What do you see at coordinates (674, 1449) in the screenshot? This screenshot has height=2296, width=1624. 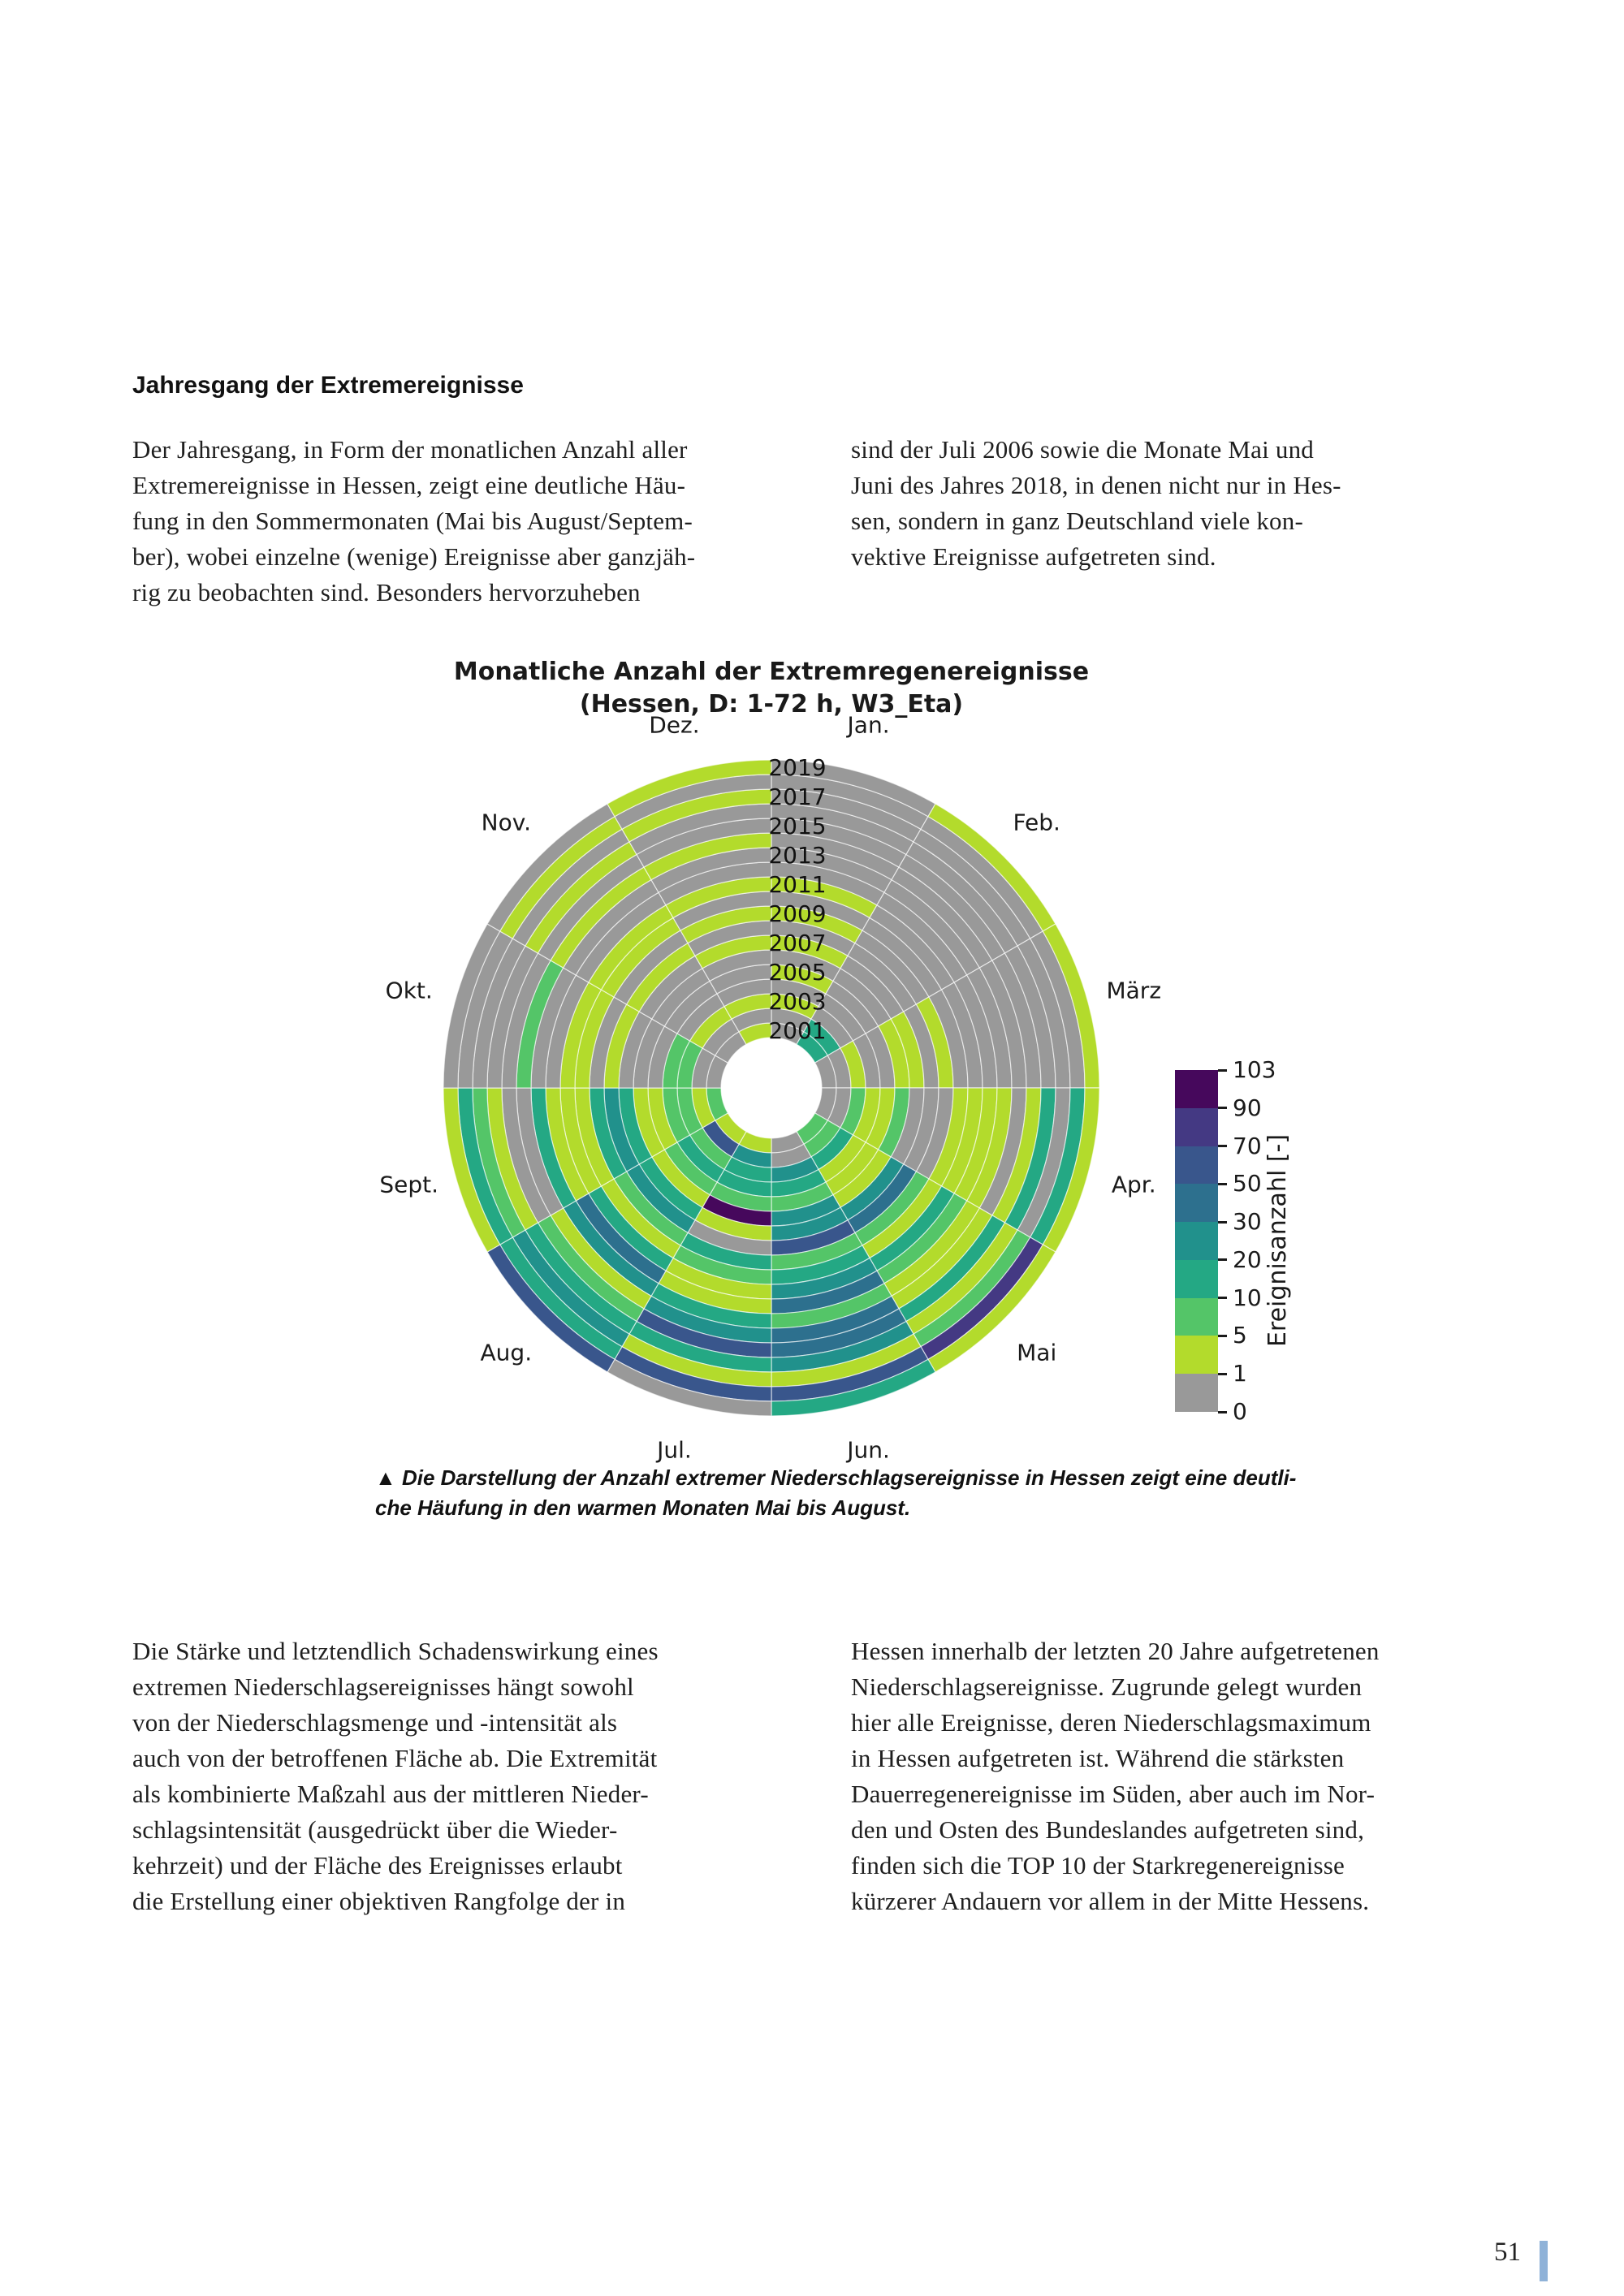 I see `month-label: Jul.` at bounding box center [674, 1449].